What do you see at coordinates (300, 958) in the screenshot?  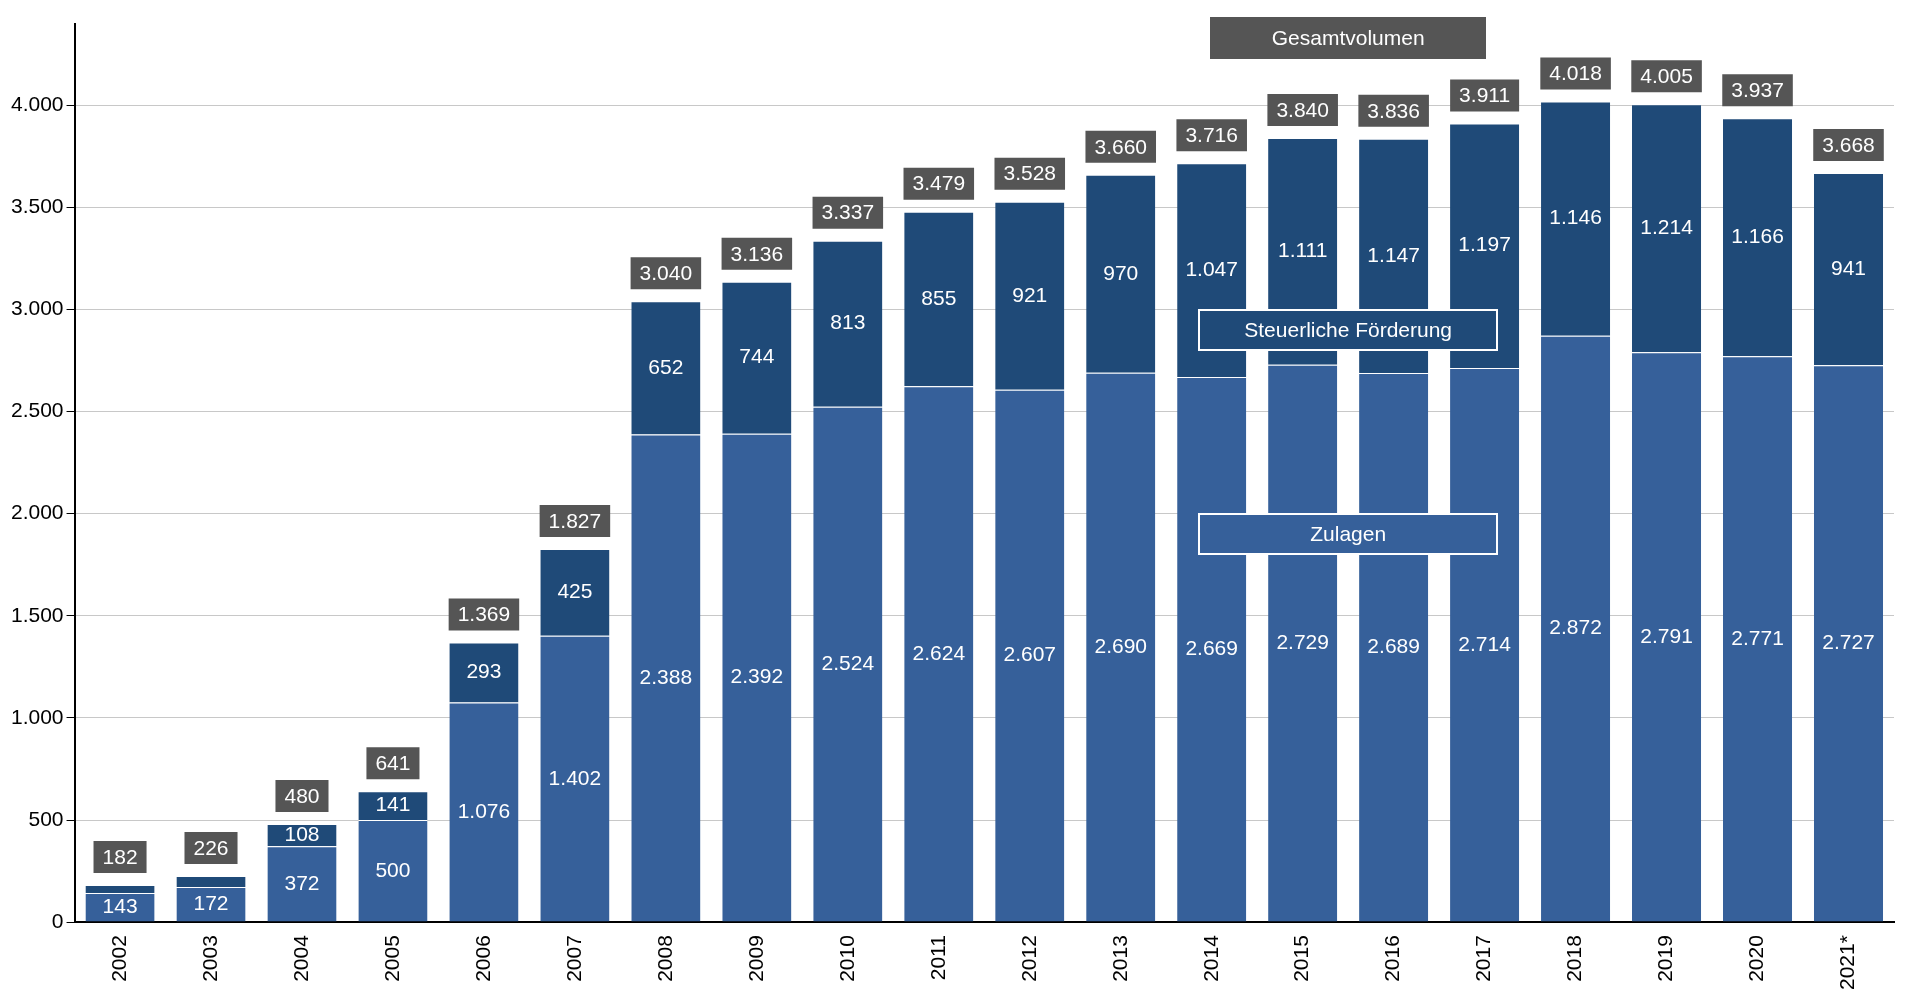 I see `x-tick-label: 2004` at bounding box center [300, 958].